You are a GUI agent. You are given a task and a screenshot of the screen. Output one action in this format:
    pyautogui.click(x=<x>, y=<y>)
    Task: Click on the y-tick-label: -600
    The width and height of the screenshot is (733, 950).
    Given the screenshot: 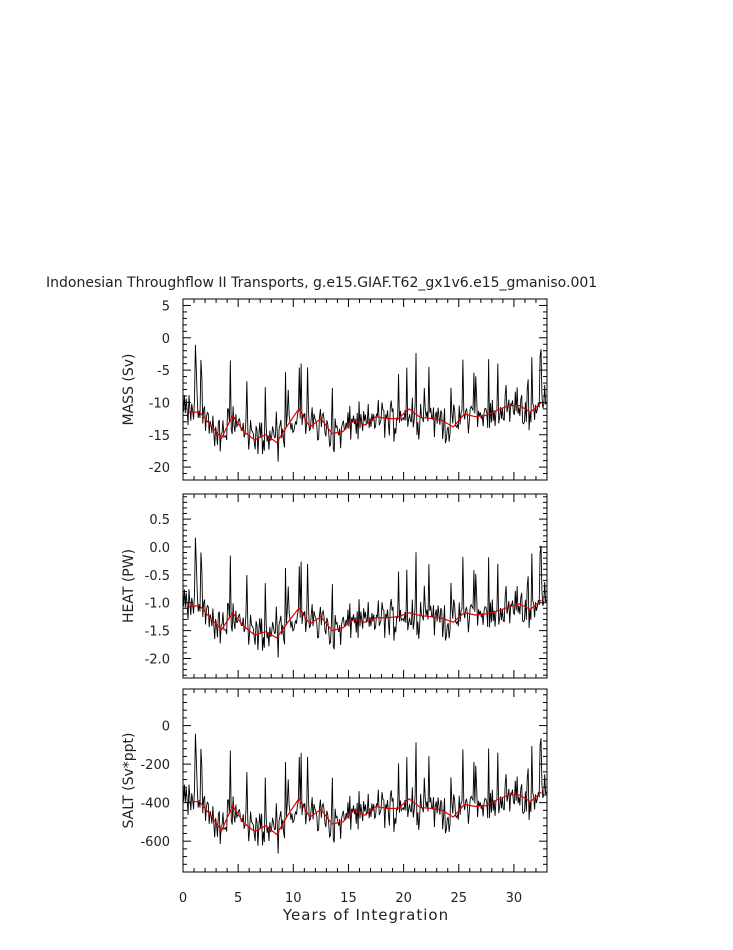 What is the action you would take?
    pyautogui.click(x=155, y=842)
    